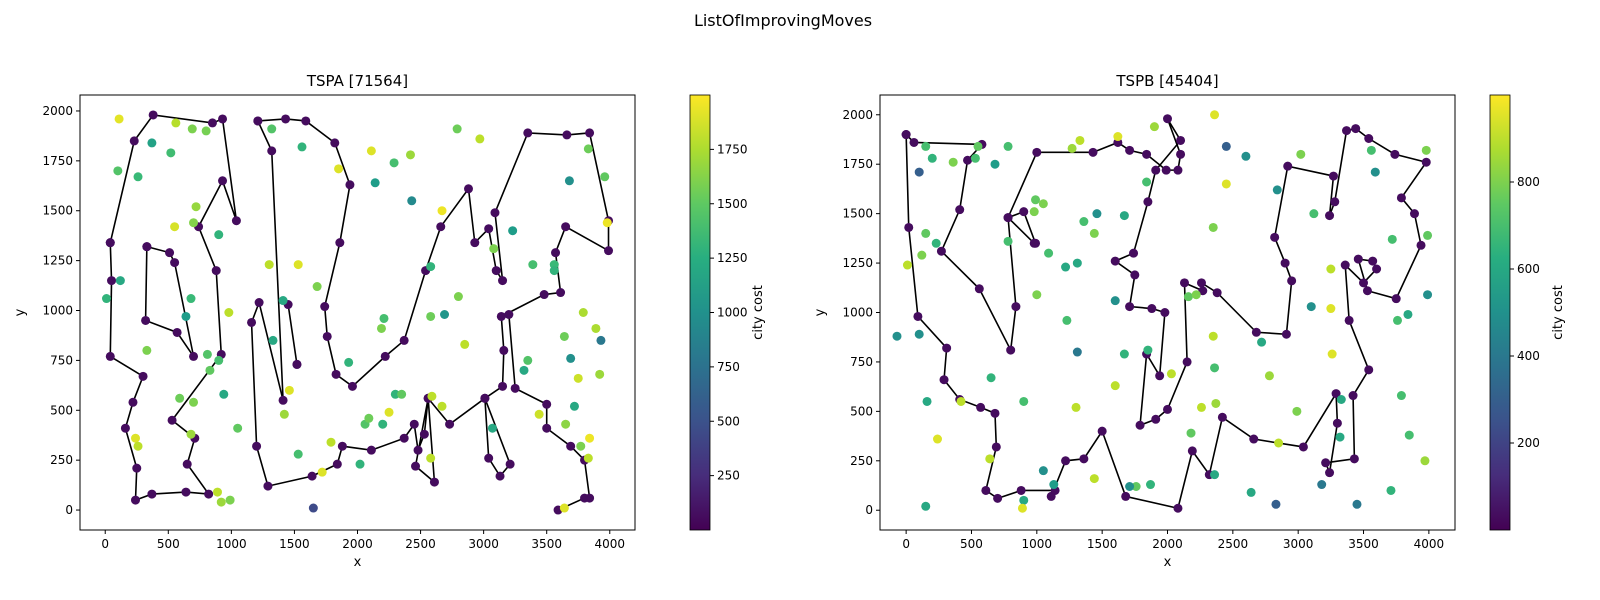 The image size is (1600, 600). What do you see at coordinates (1528, 356) in the screenshot?
I see `chart-1-colorbar-tick-label: 400` at bounding box center [1528, 356].